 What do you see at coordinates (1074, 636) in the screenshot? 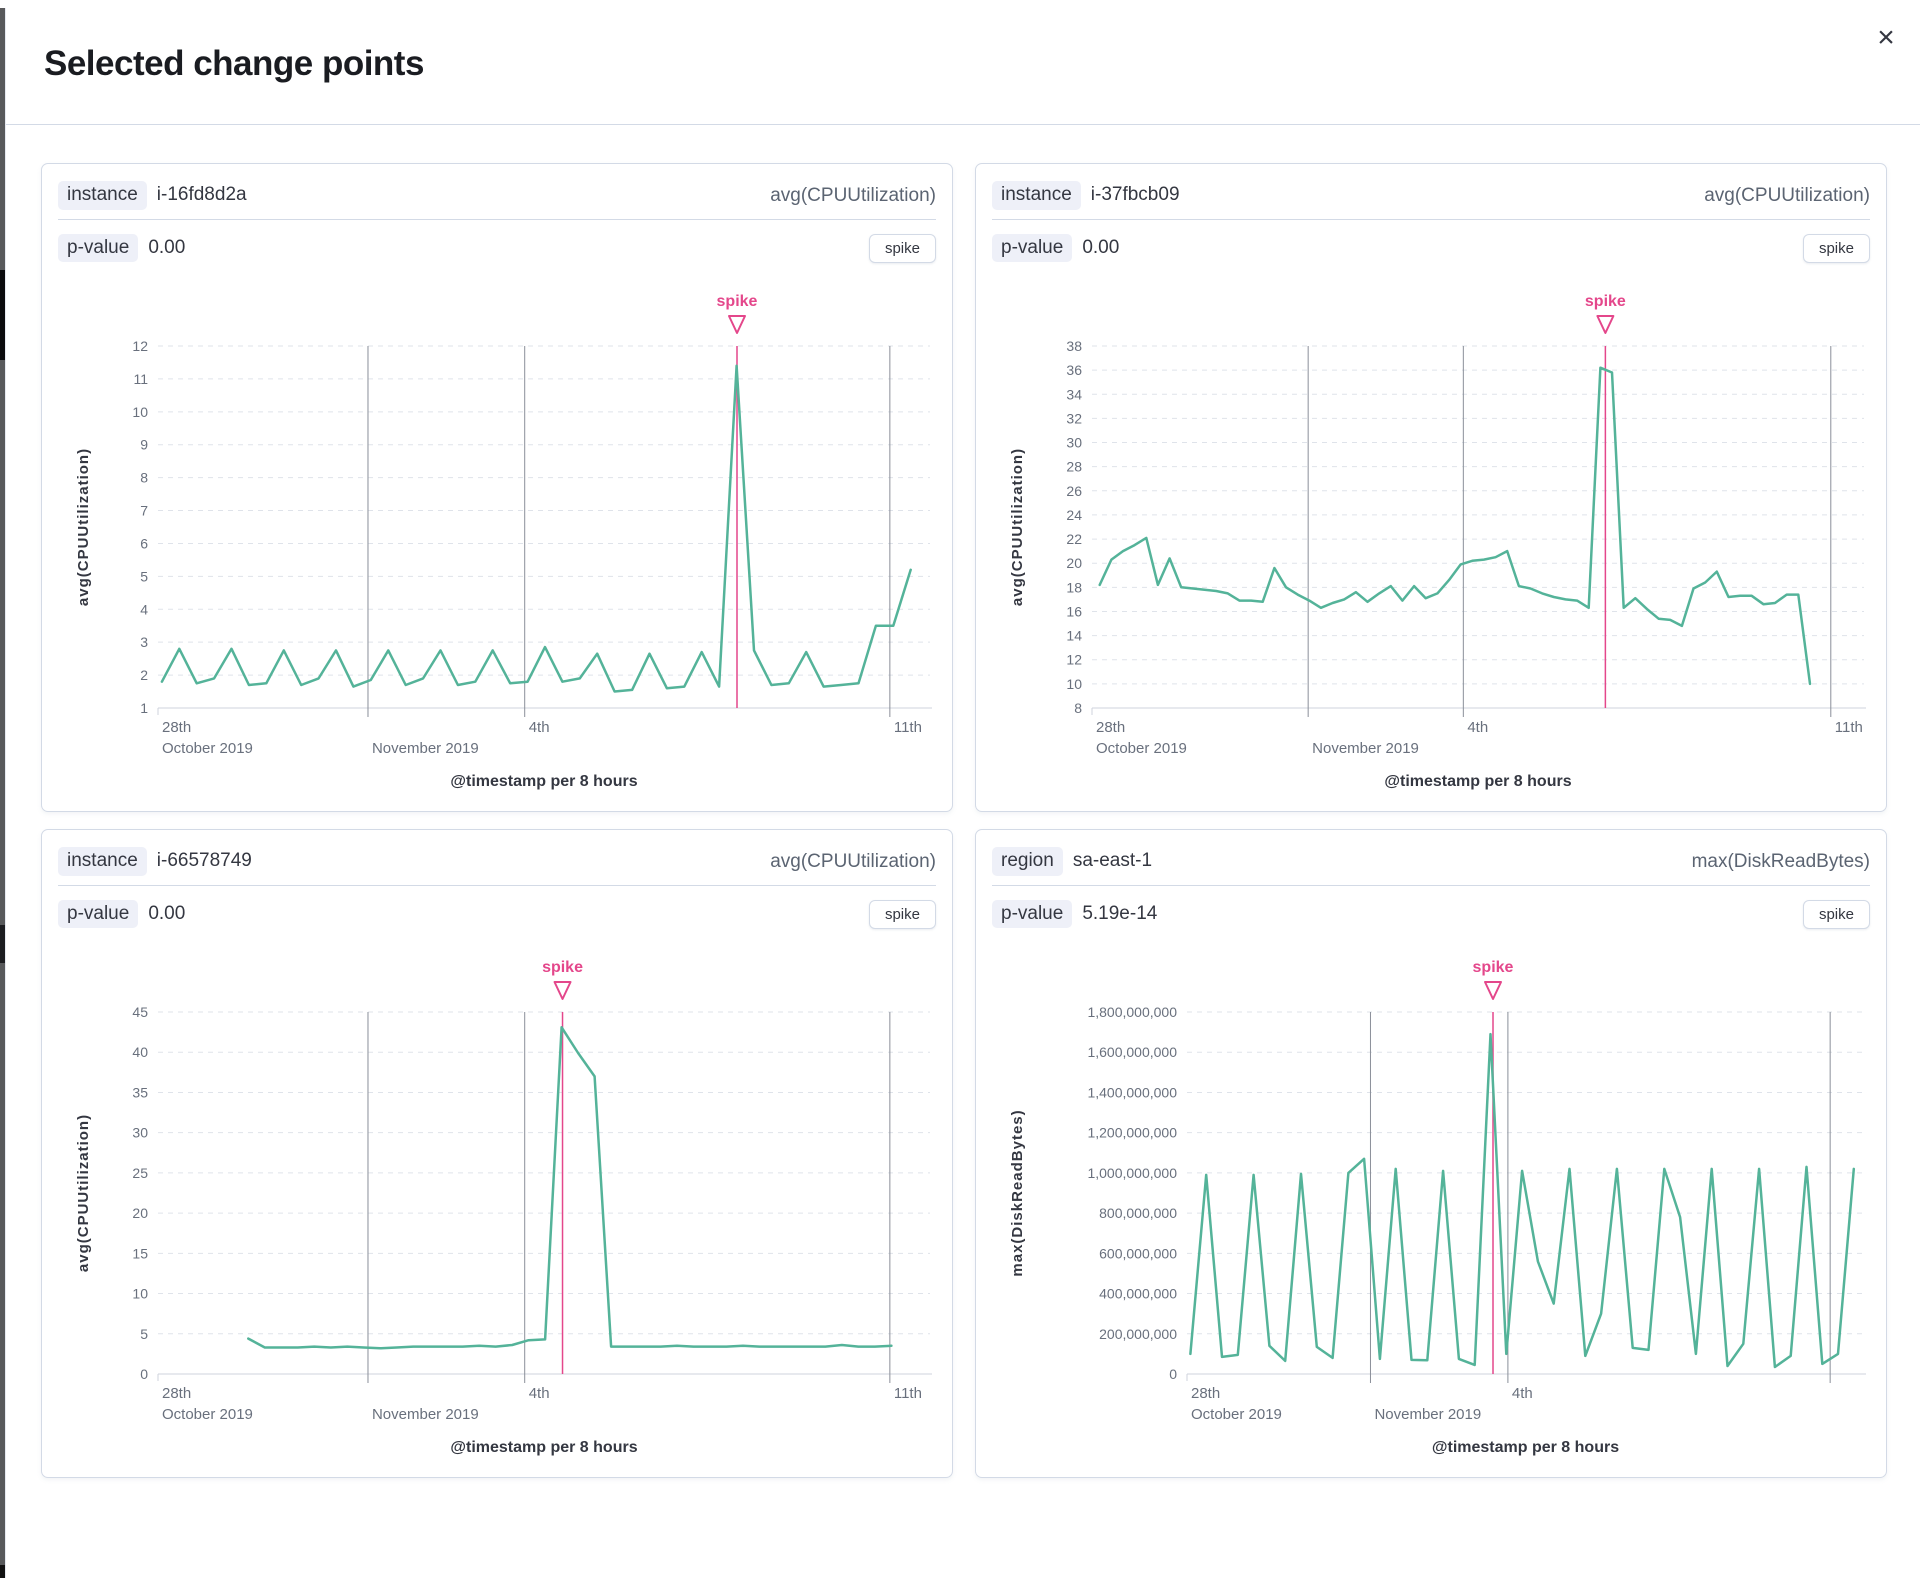
I see `svg-text: 14` at bounding box center [1074, 636].